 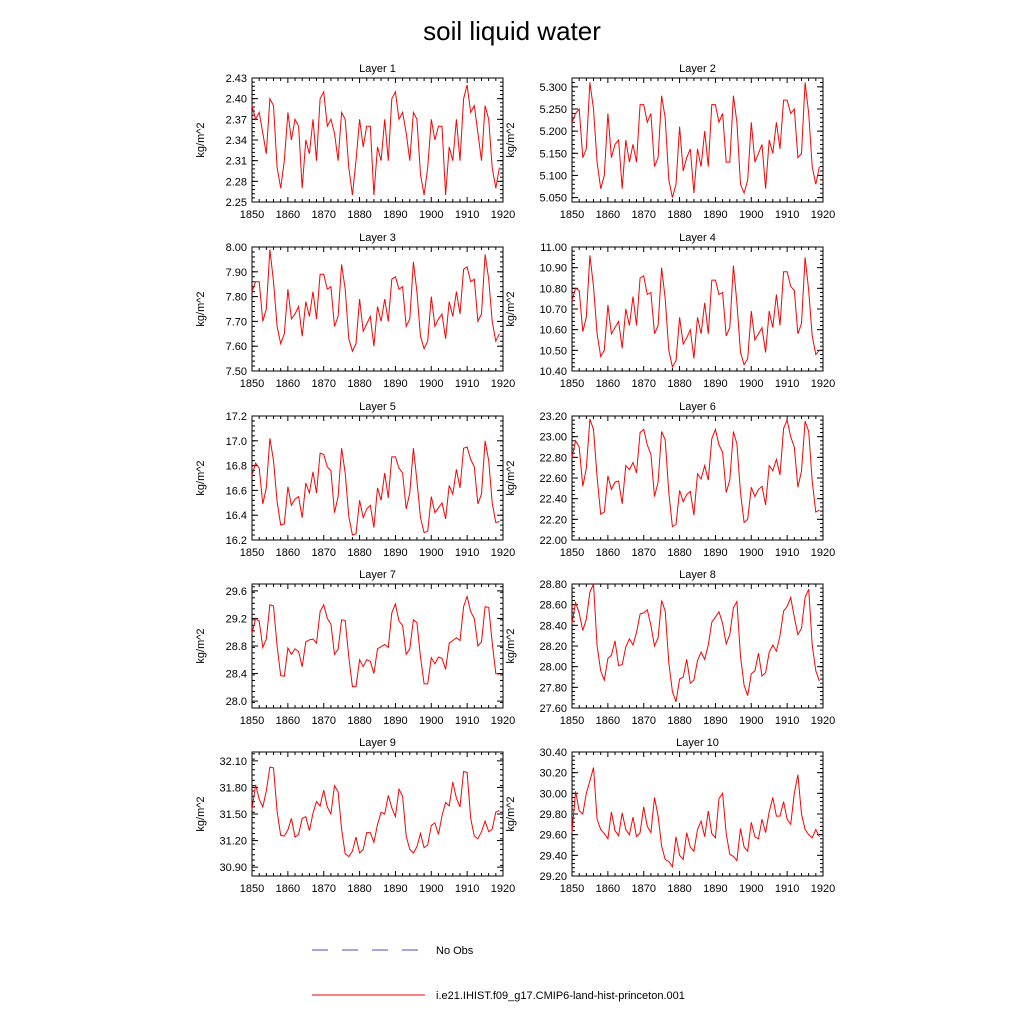 I want to click on y-tick-label: 7.80, so click(x=236, y=298).